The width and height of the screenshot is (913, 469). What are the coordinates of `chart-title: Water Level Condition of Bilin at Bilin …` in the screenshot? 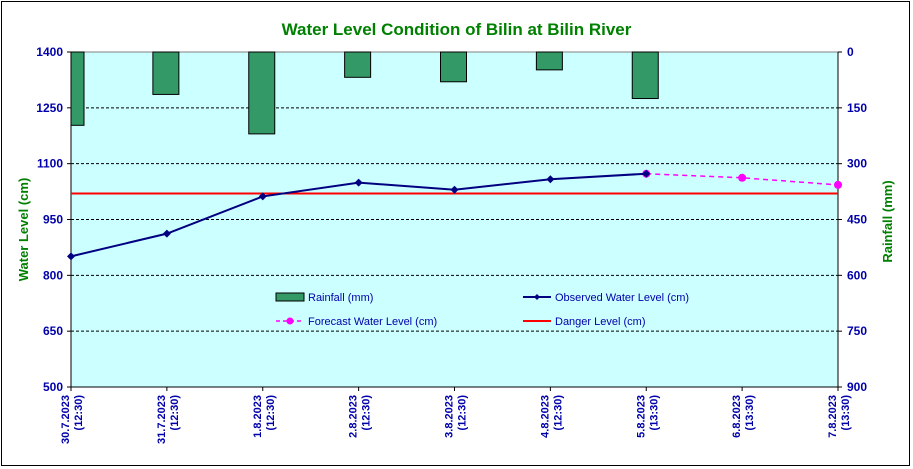 It's located at (456, 29).